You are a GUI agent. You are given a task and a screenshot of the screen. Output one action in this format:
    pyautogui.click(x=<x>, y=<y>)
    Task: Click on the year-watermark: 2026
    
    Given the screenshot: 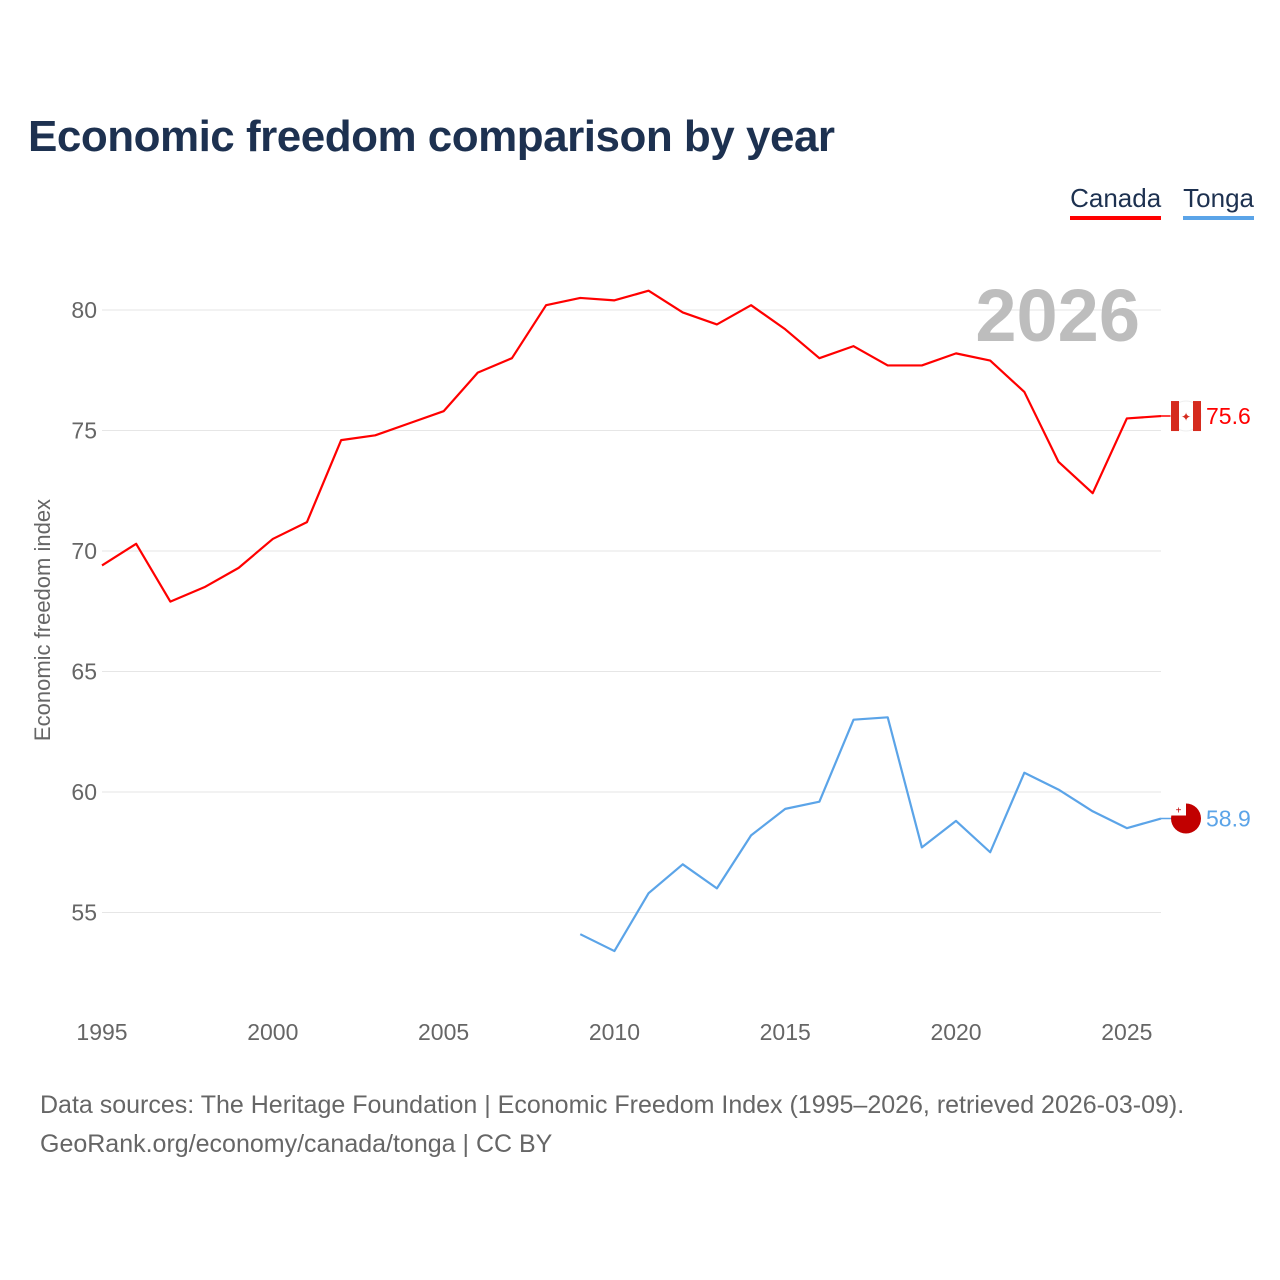 What is the action you would take?
    pyautogui.click(x=1057, y=315)
    